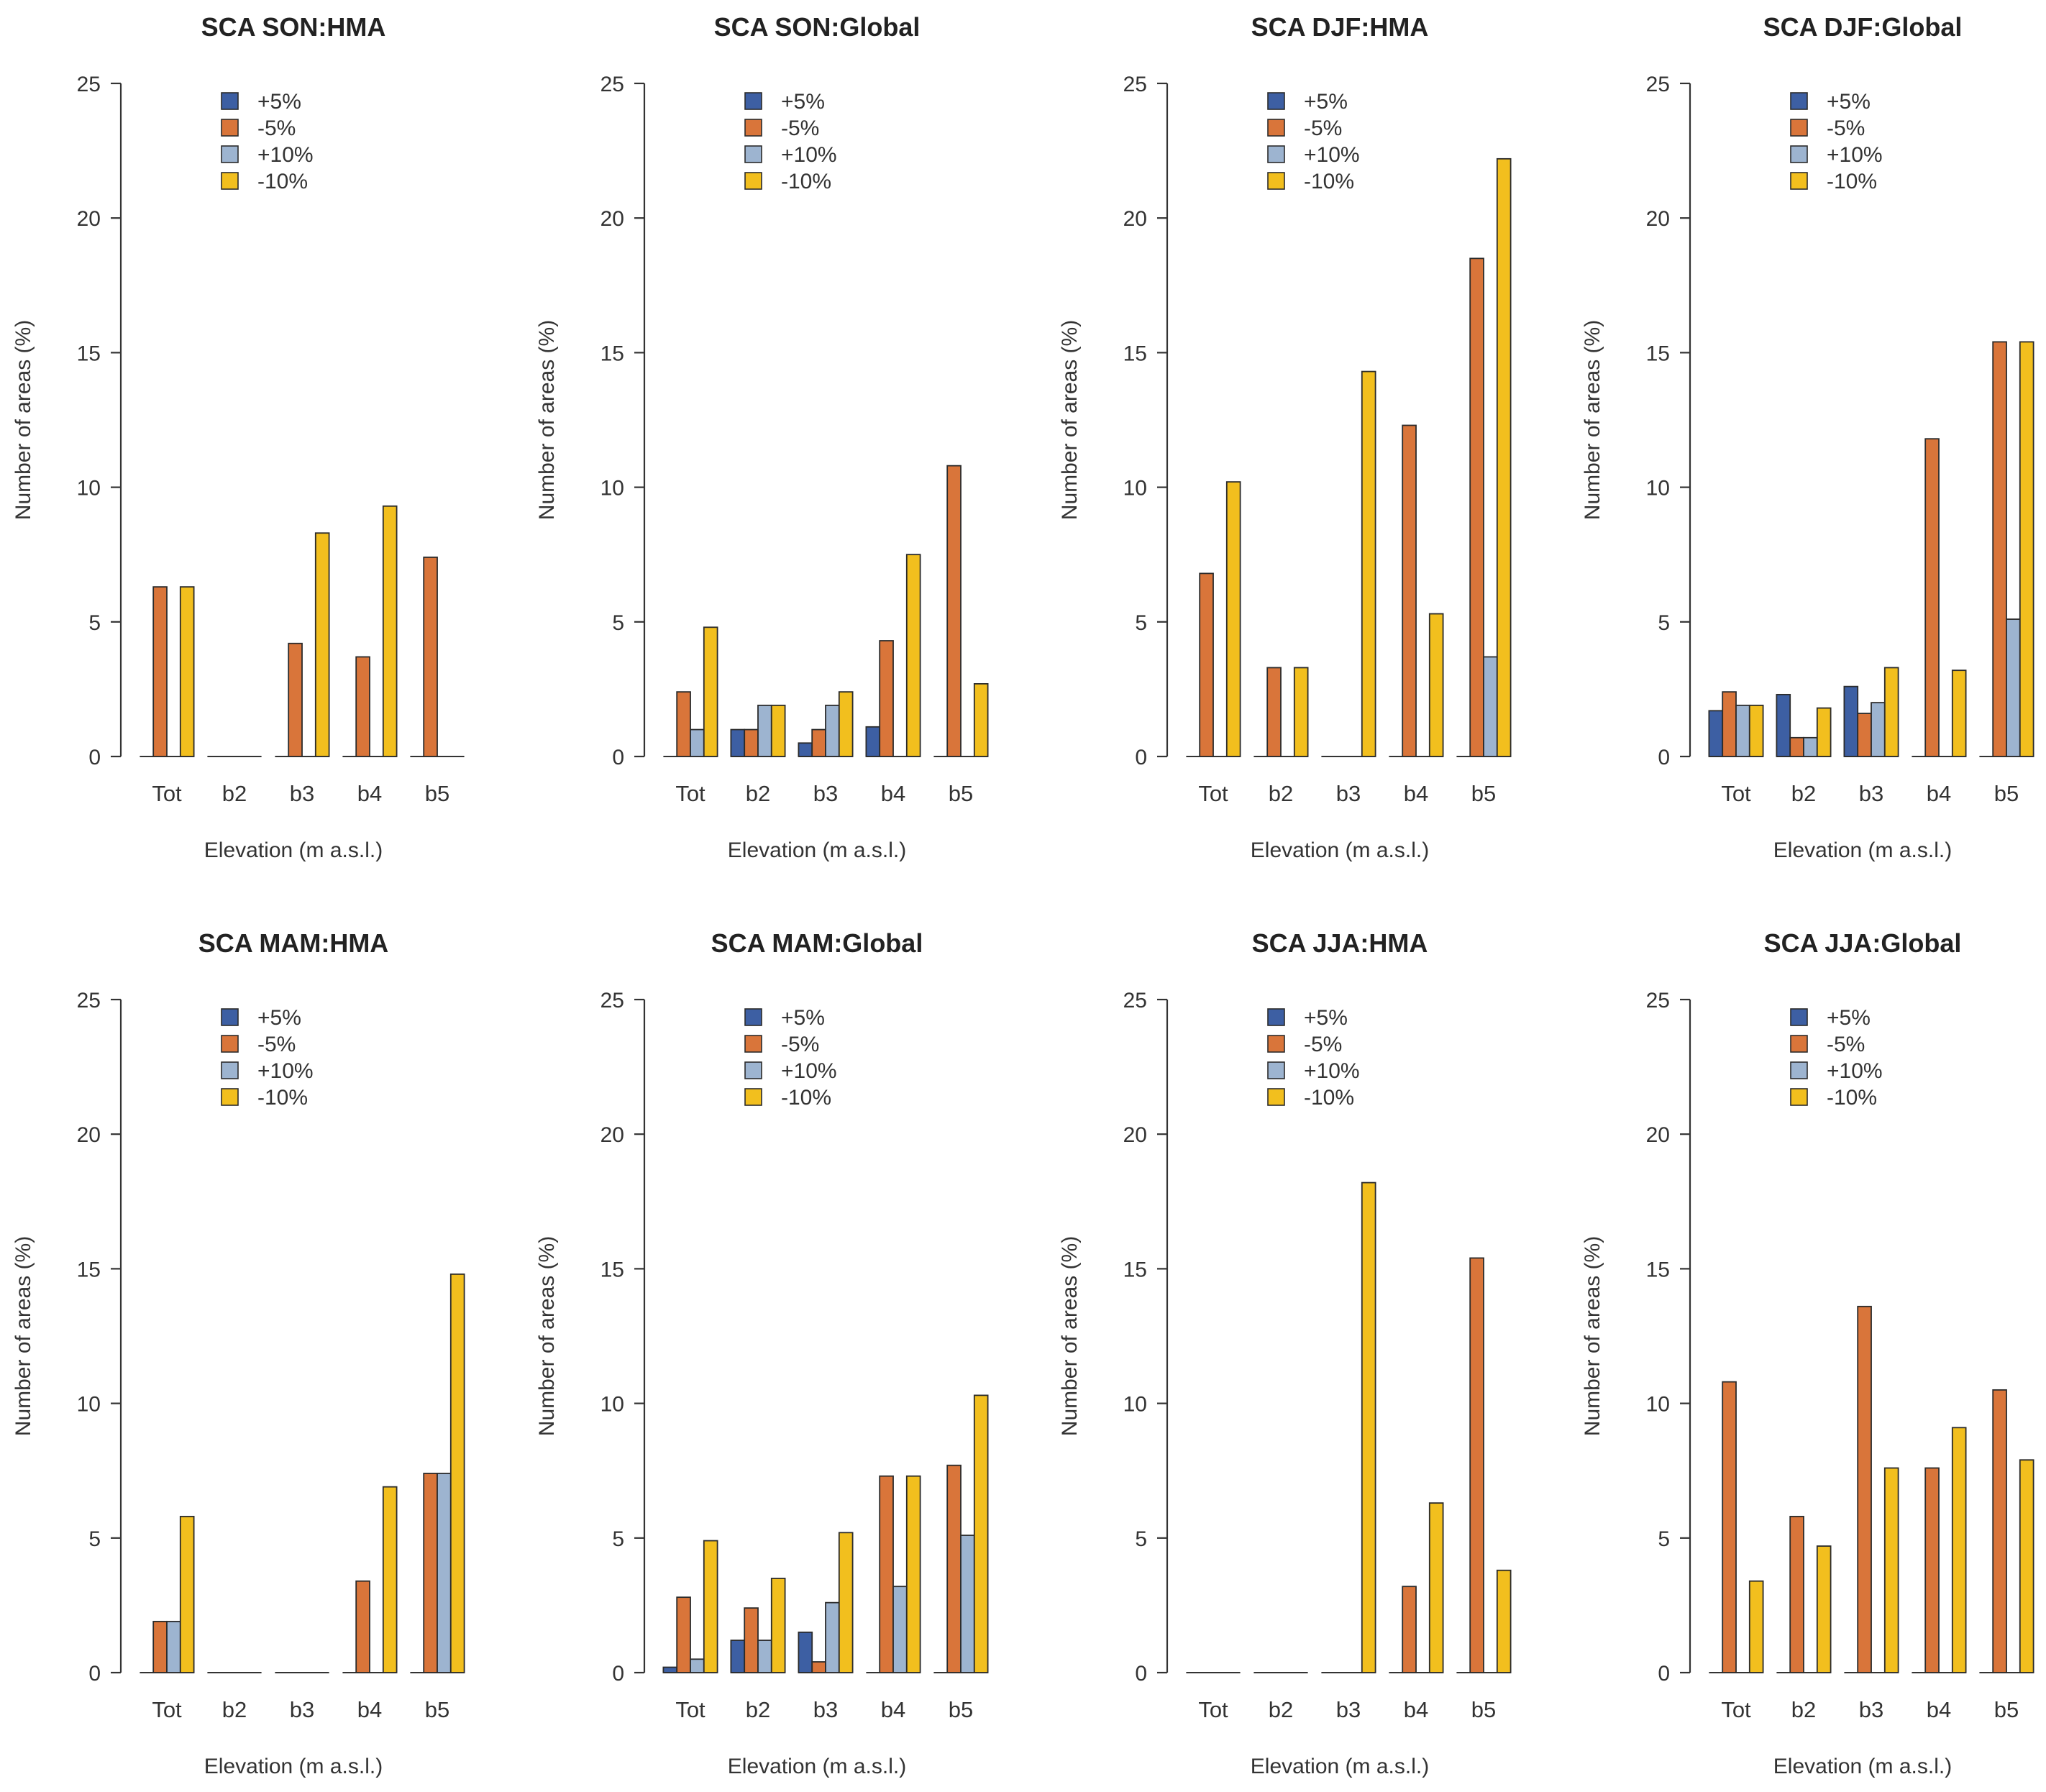 This screenshot has width=2046, height=1792. I want to click on y-tick-label: 15, so click(1135, 1269).